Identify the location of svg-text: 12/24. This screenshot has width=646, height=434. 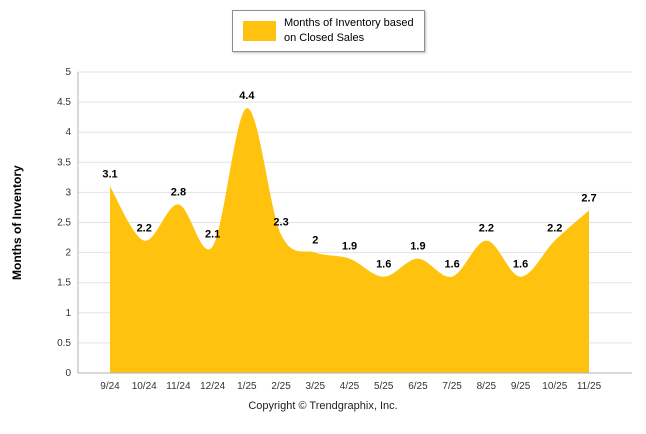
(212, 386).